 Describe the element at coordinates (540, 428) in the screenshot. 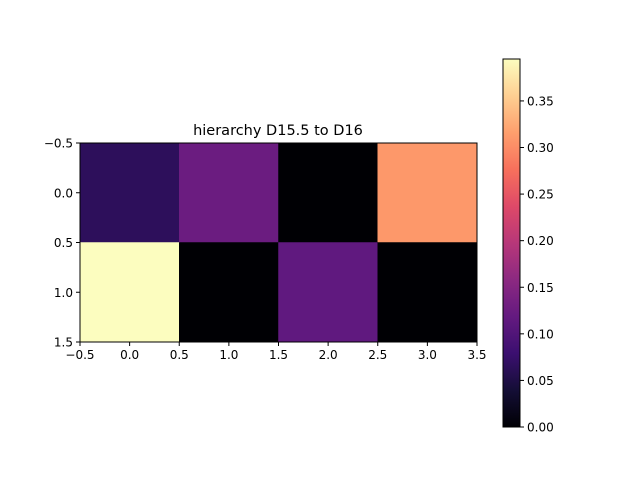

I see `colorbar-tick-label: 0.00` at that location.